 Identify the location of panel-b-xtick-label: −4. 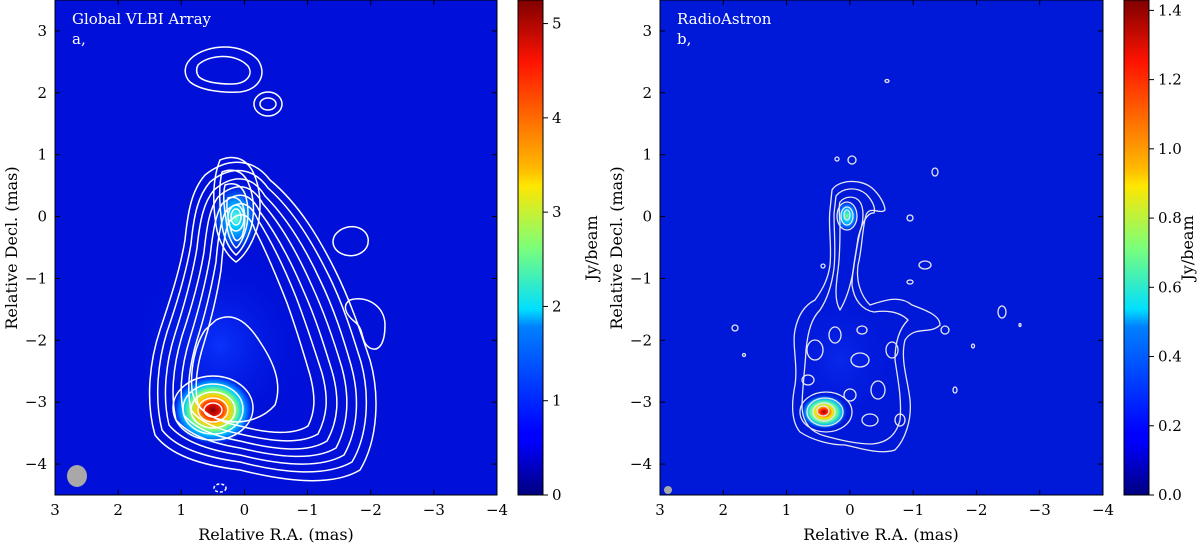
(1103, 510).